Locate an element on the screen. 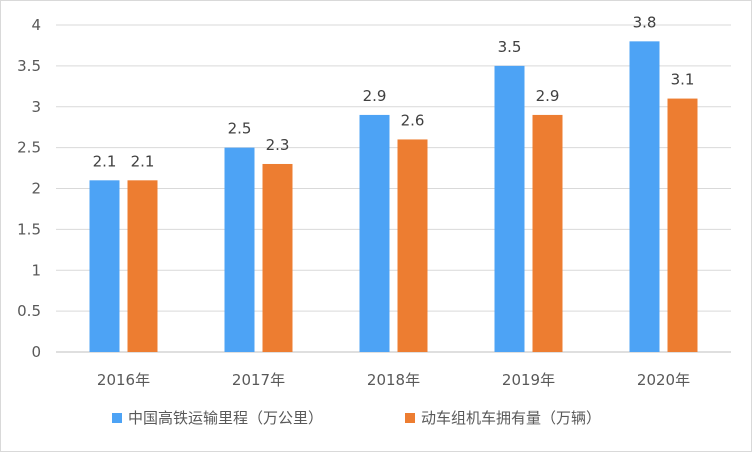 The image size is (752, 455). y-tick-label: 2 is located at coordinates (36, 189).